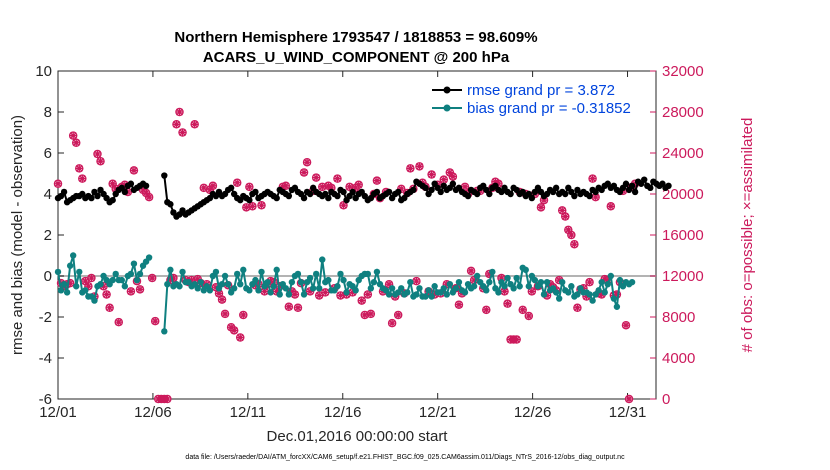 Image resolution: width=830 pixels, height=470 pixels. What do you see at coordinates (345, 293) in the screenshot?
I see `bias-series` at bounding box center [345, 293].